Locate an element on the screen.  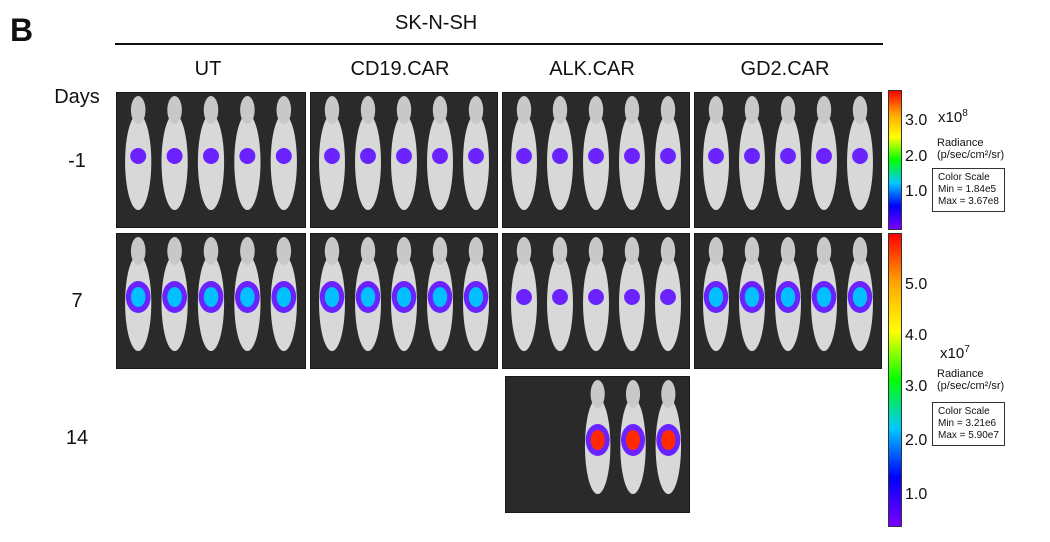
scale1-radiance-label: Radiance (p/sec/cm²/sr) is located at coordinates (971, 149).